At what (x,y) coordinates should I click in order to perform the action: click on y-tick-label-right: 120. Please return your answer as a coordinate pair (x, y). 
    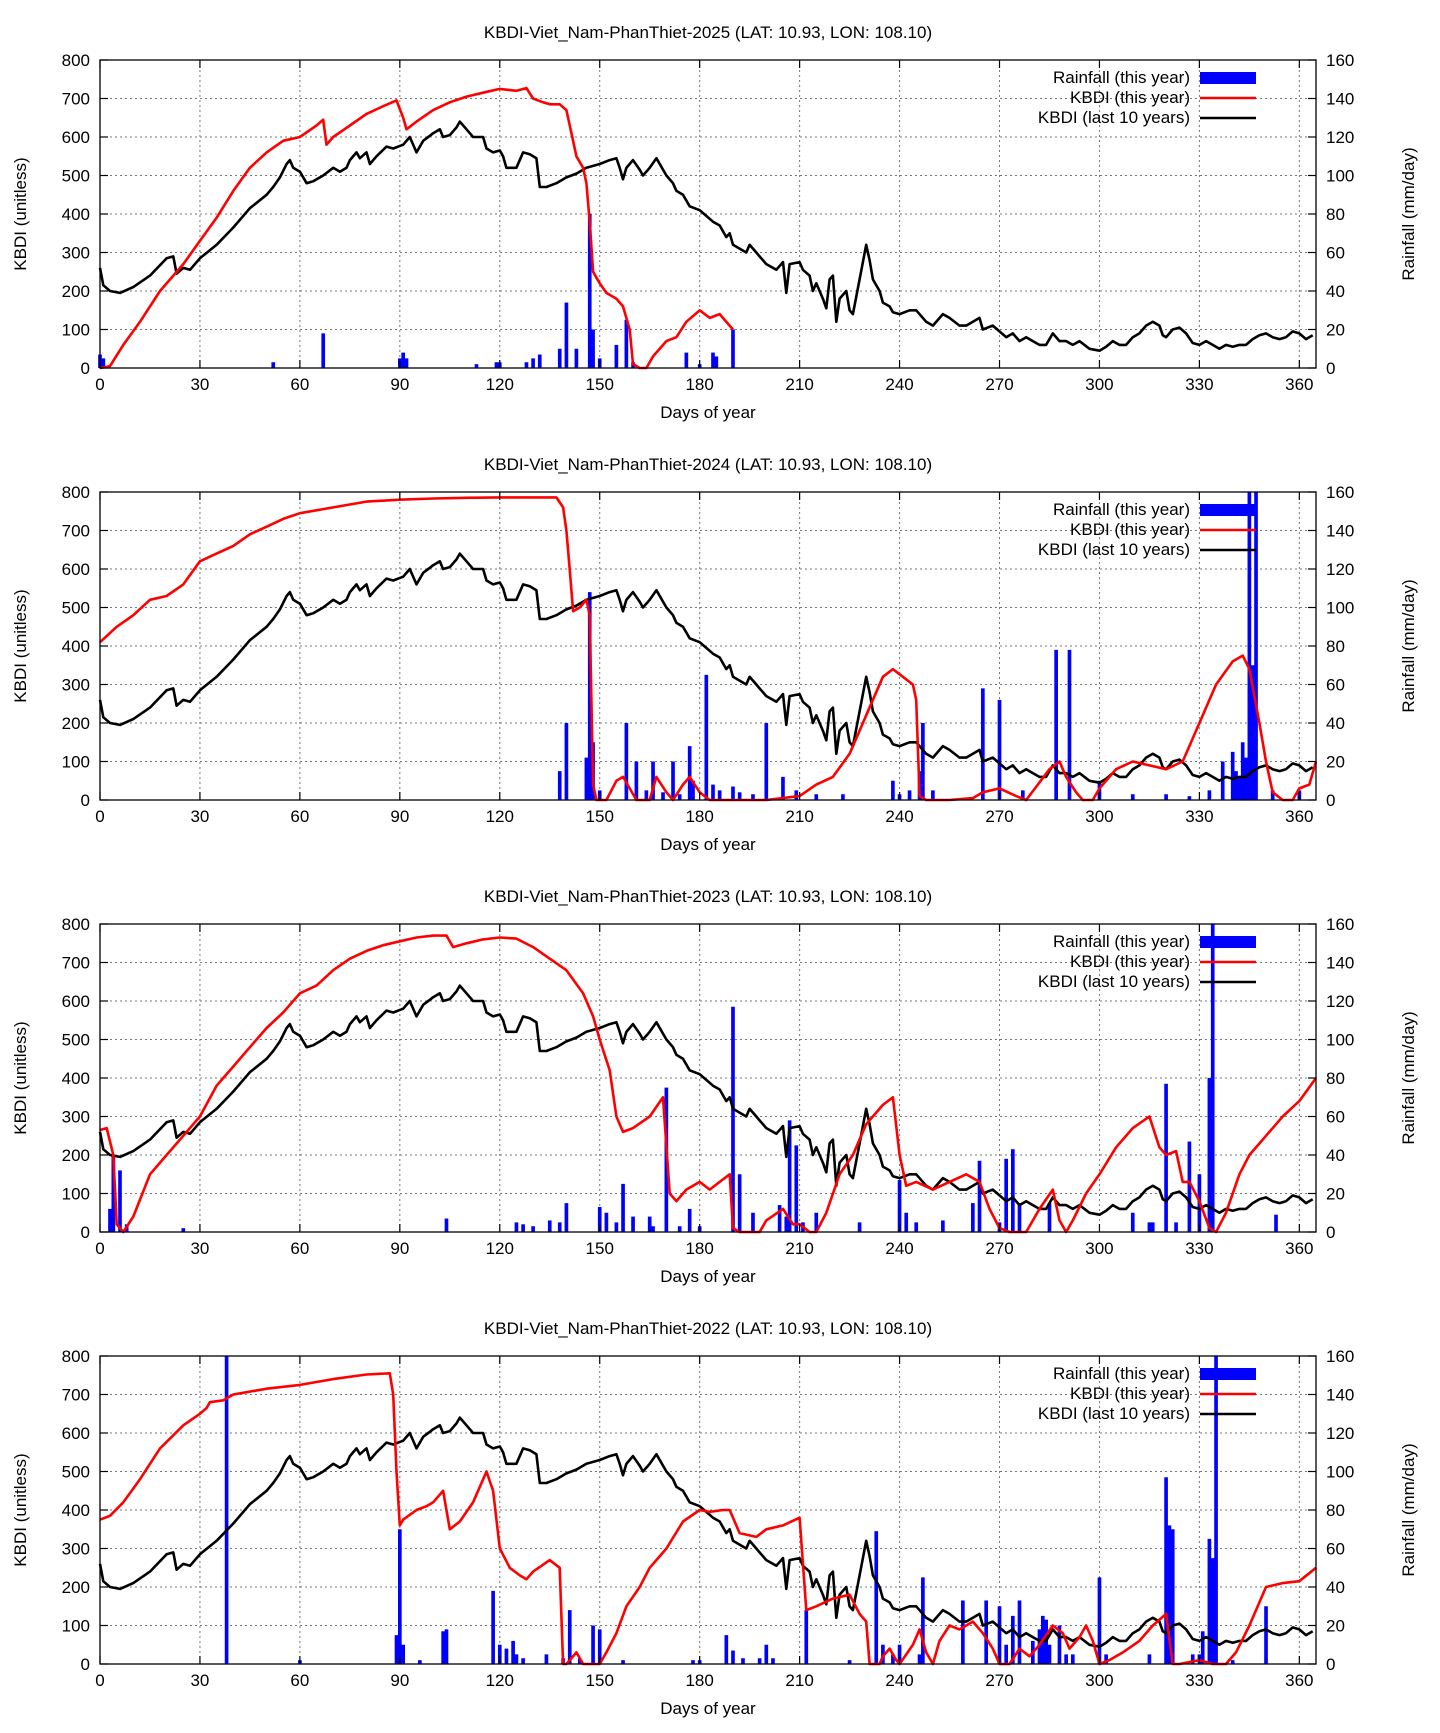
    Looking at the image, I should click on (1340, 1001).